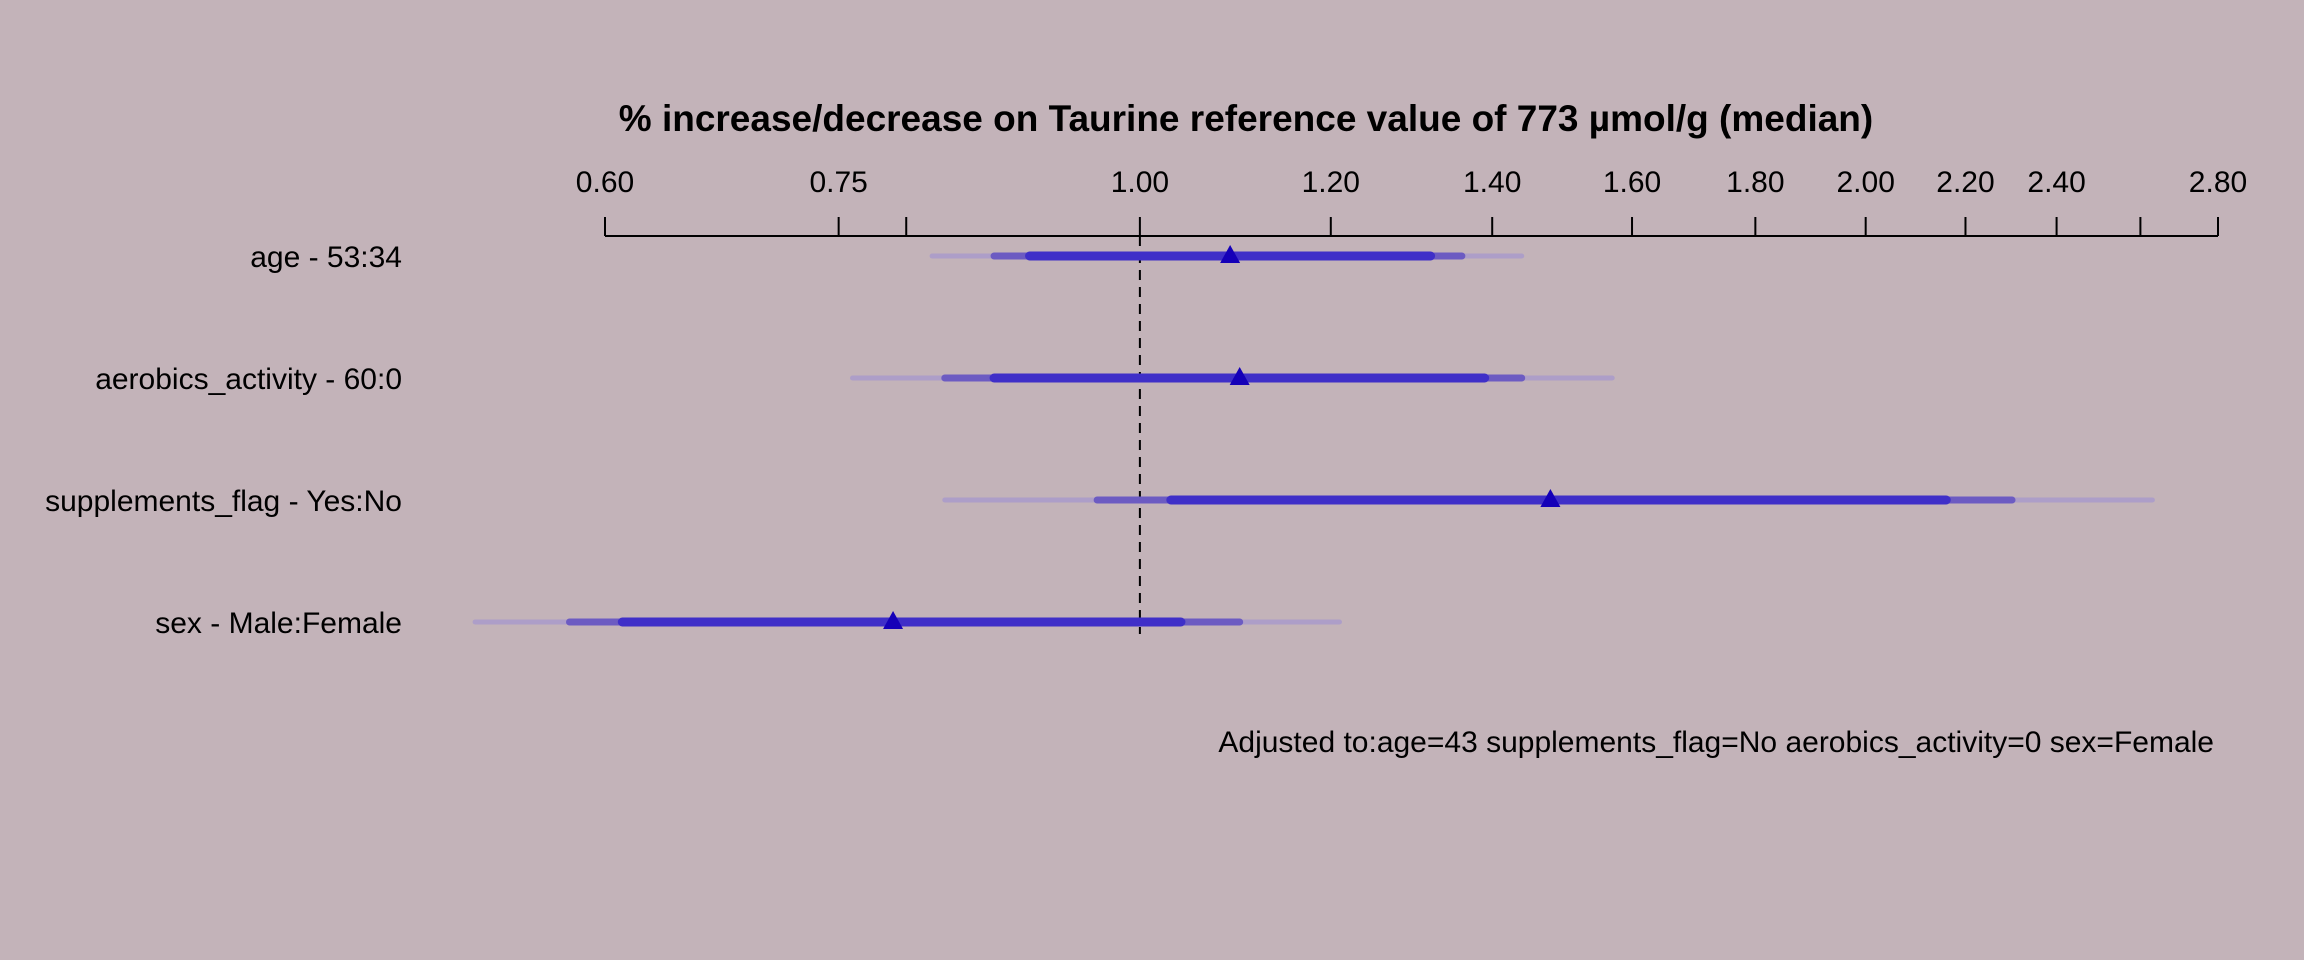 The width and height of the screenshot is (2304, 960). What do you see at coordinates (838, 182) in the screenshot?
I see `tick-label: 0.75` at bounding box center [838, 182].